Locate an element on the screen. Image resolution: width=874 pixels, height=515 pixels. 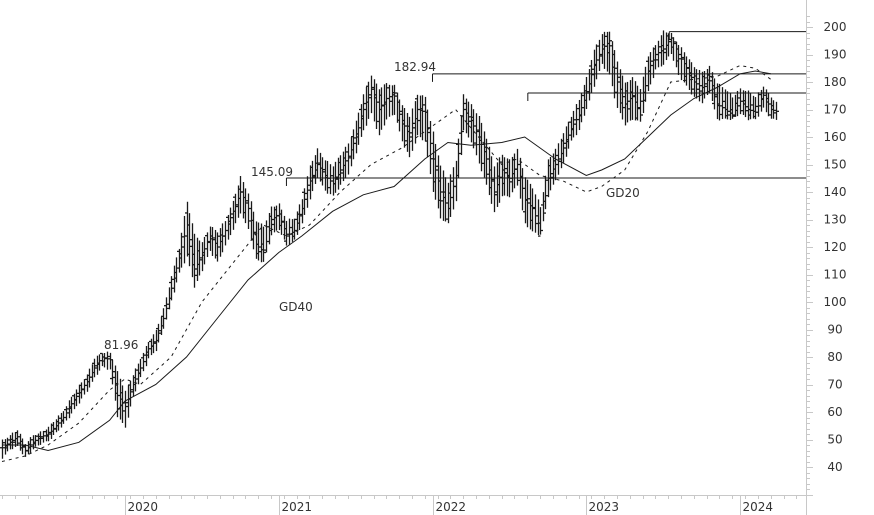
y-tick-label: 40 is located at coordinates (834, 467).